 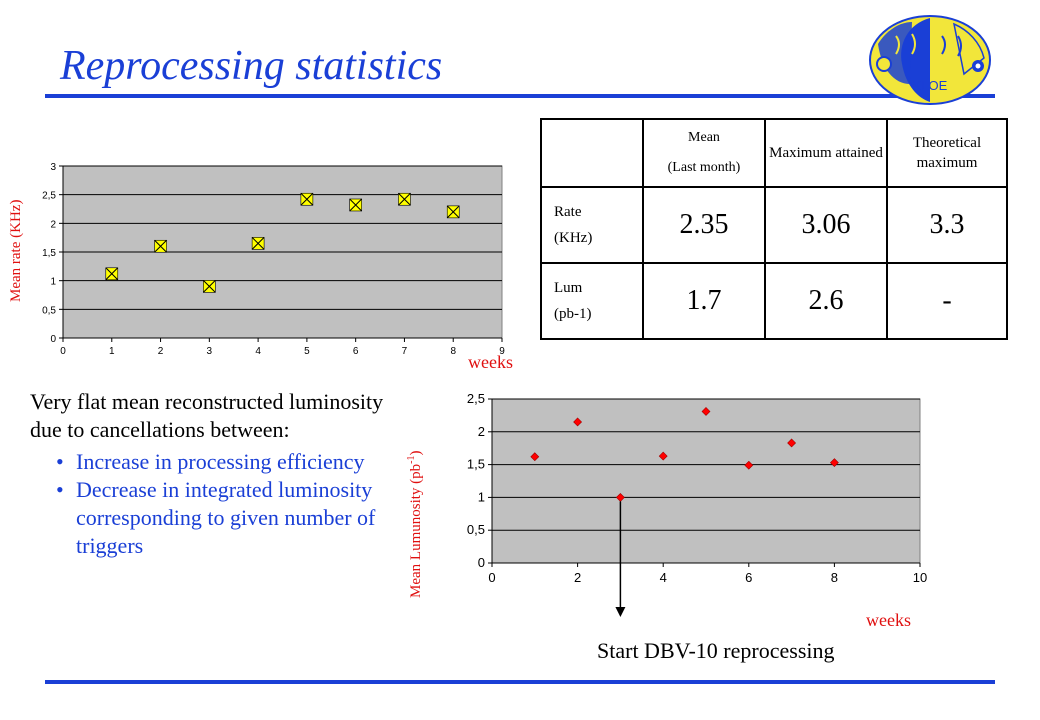 I want to click on x-tick-label: 3, so click(x=210, y=351).